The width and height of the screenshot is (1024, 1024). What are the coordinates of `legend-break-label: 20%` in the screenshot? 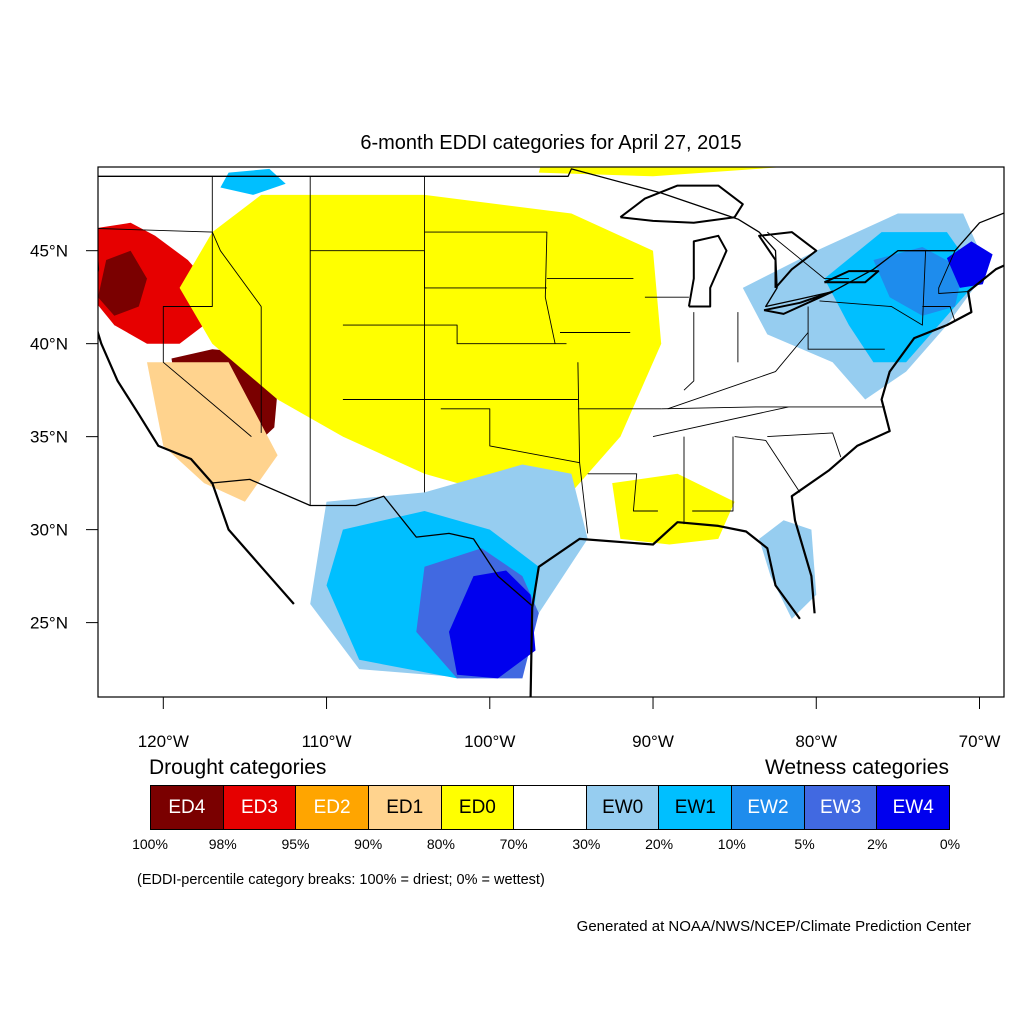 It's located at (659, 844).